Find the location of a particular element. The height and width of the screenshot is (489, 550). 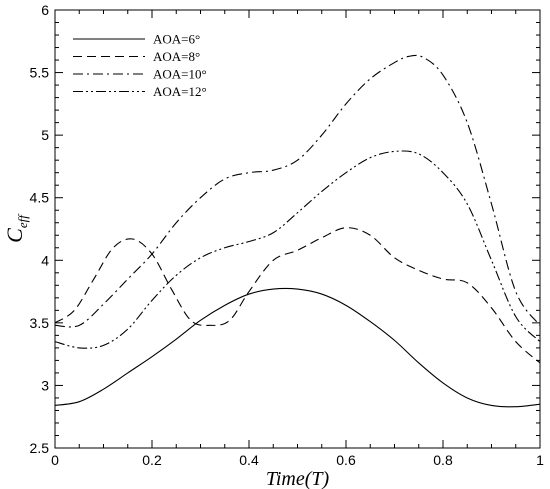

y-axis-label: Ceff is located at coordinates (16, 228).